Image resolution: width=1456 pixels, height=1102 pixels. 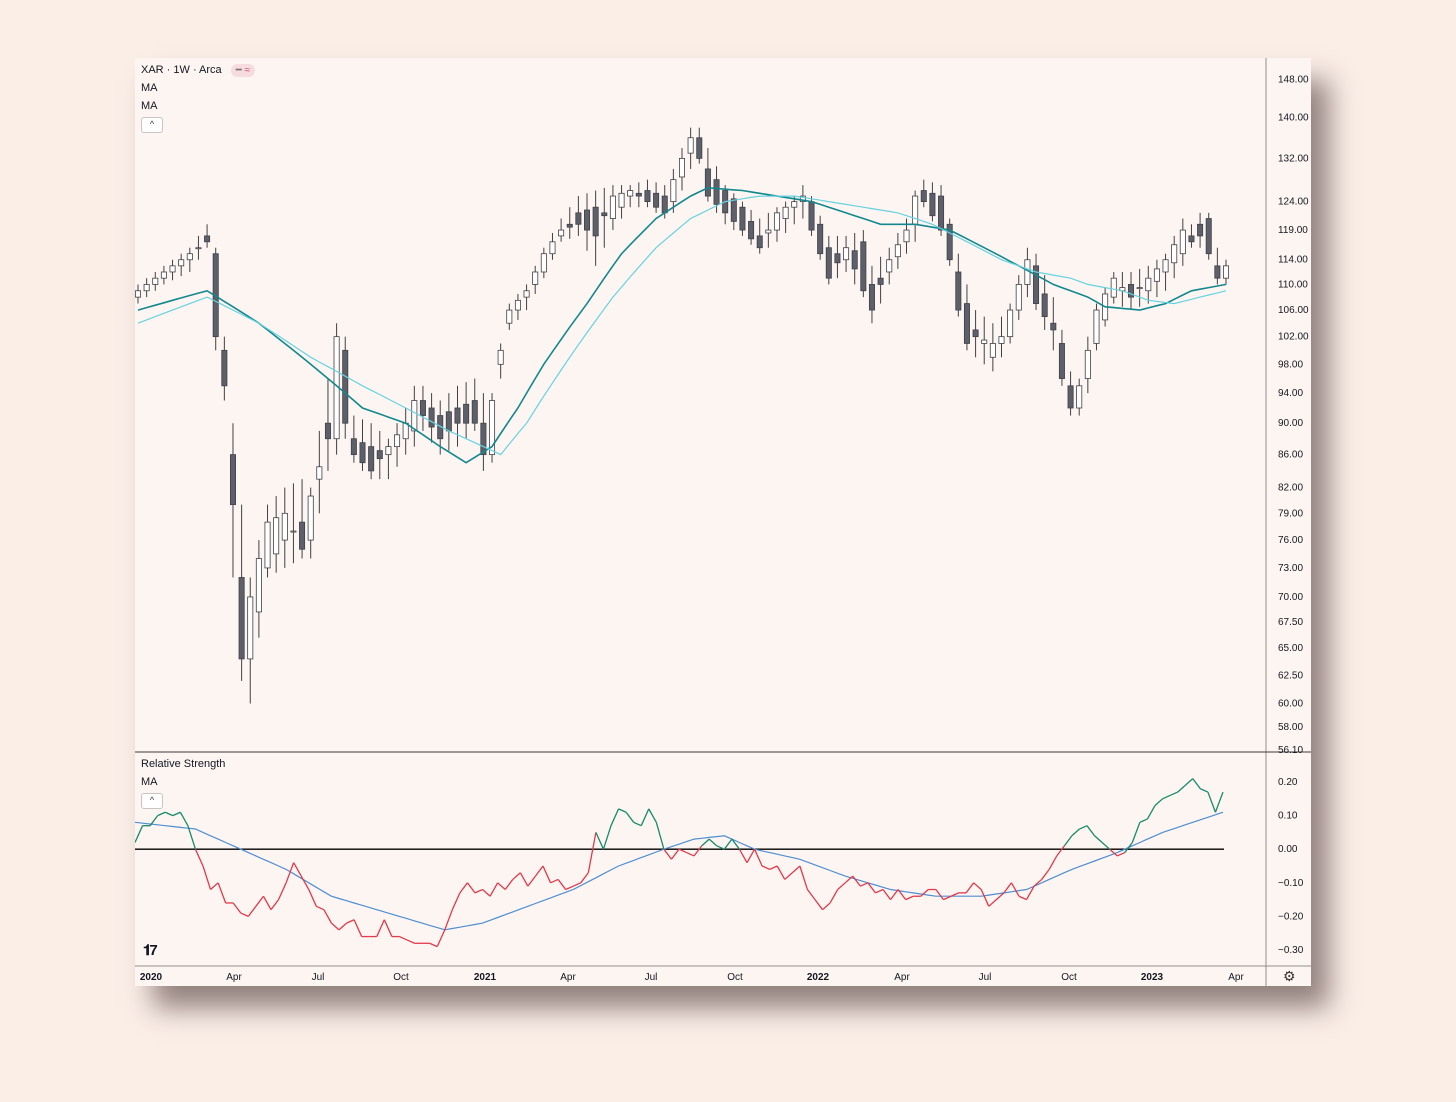 What do you see at coordinates (151, 977) in the screenshot?
I see `time-tick-label: 2020` at bounding box center [151, 977].